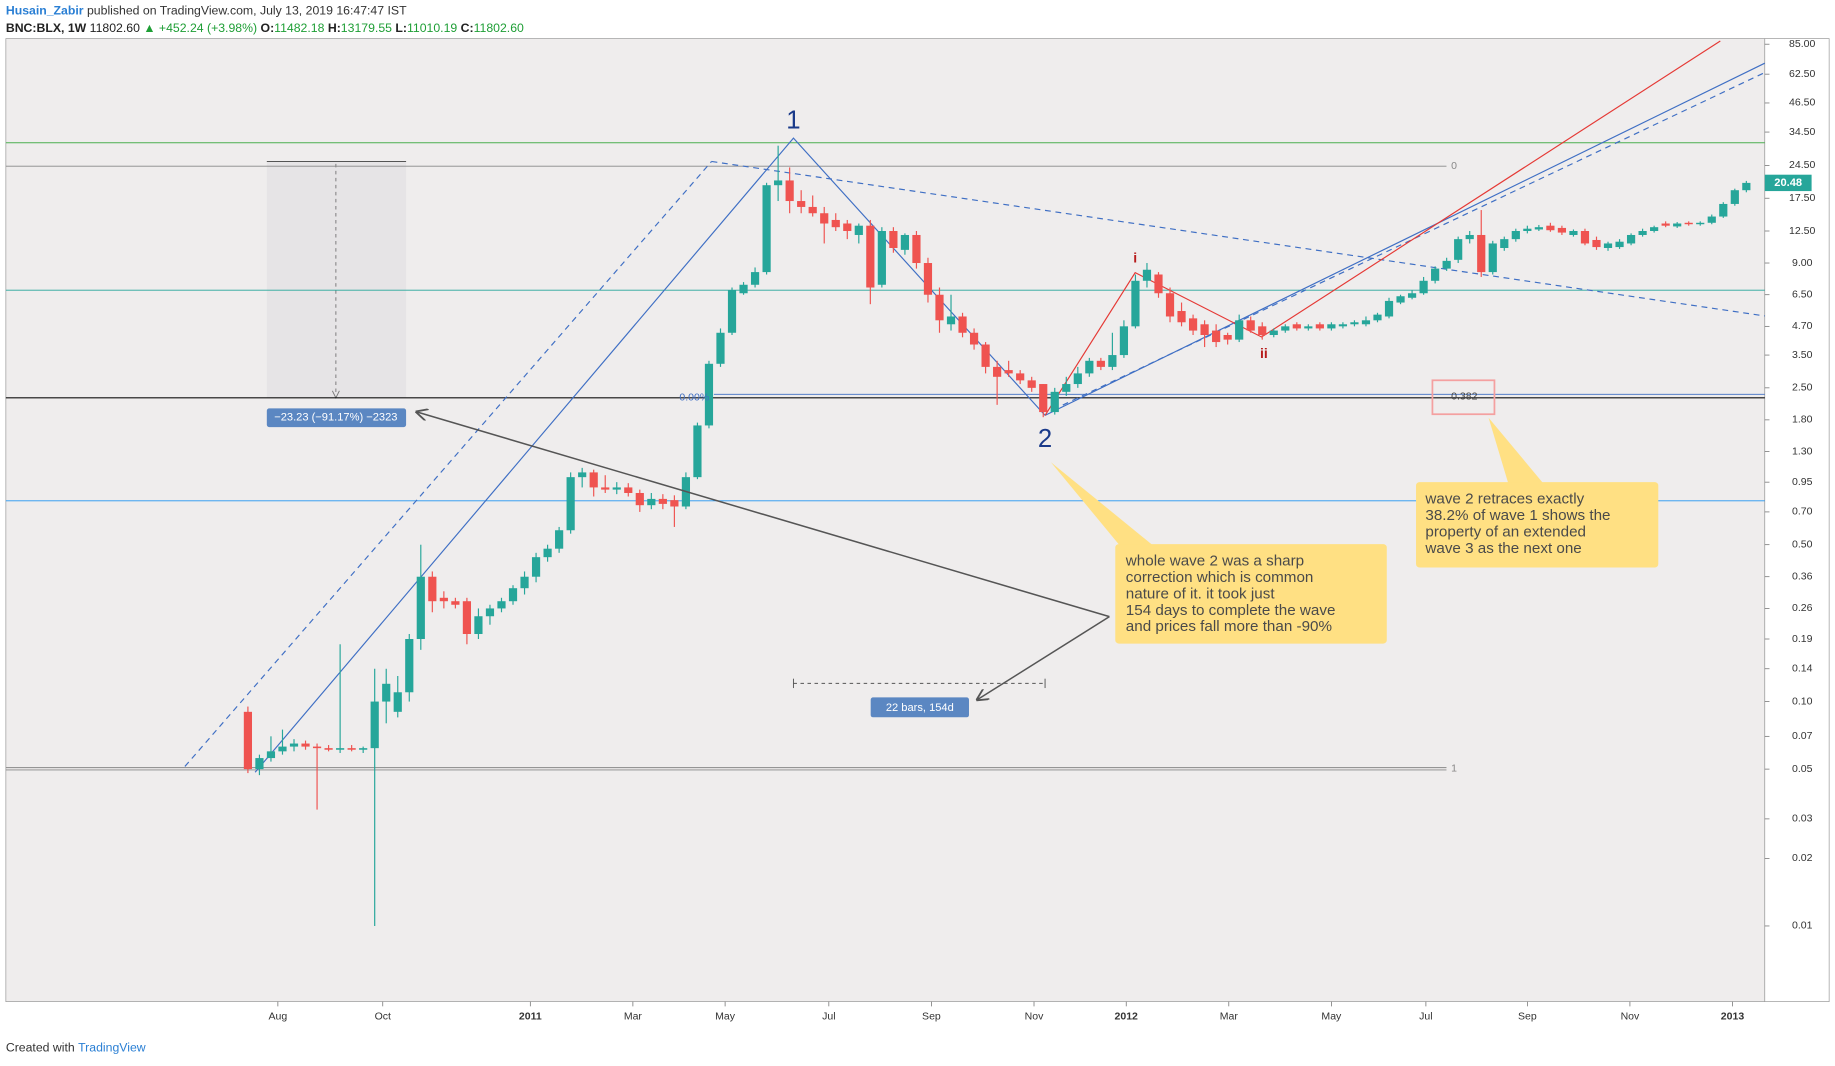  Describe the element at coordinates (40, 1048) in the screenshot. I see `created: Created with` at that location.